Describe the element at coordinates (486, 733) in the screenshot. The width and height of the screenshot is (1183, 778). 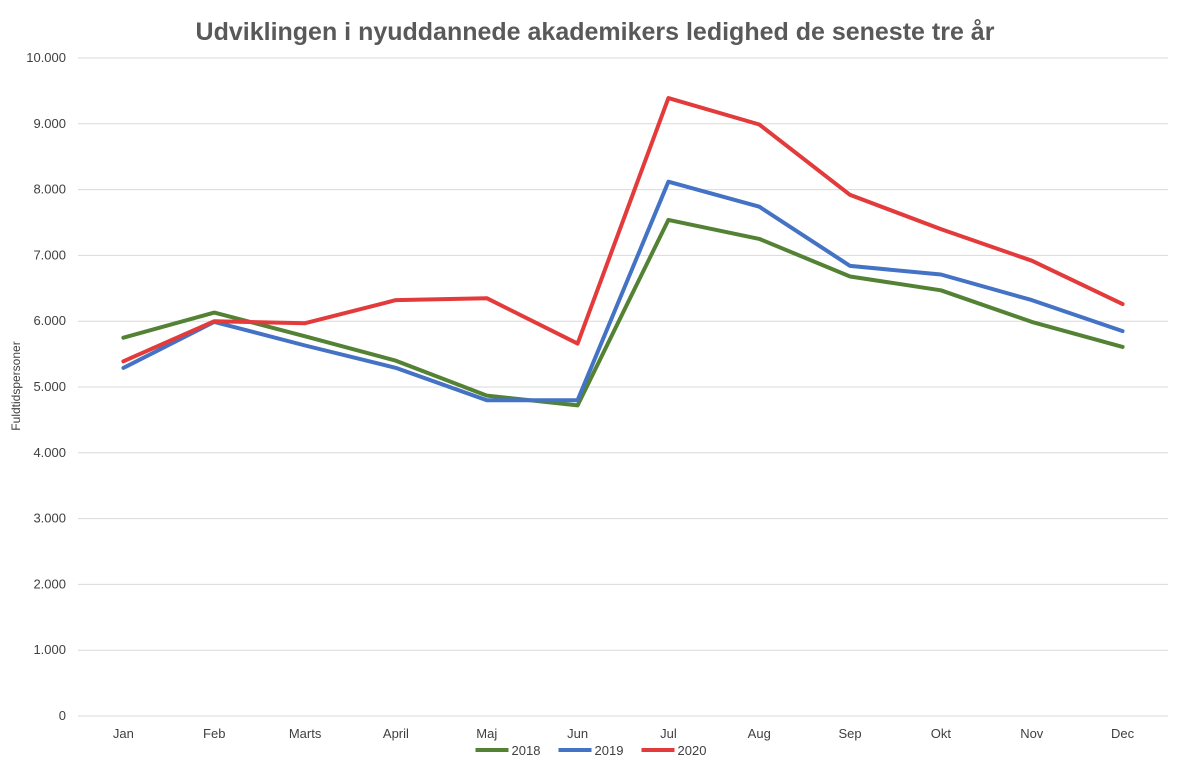
I see `x-tick-label: Maj` at that location.